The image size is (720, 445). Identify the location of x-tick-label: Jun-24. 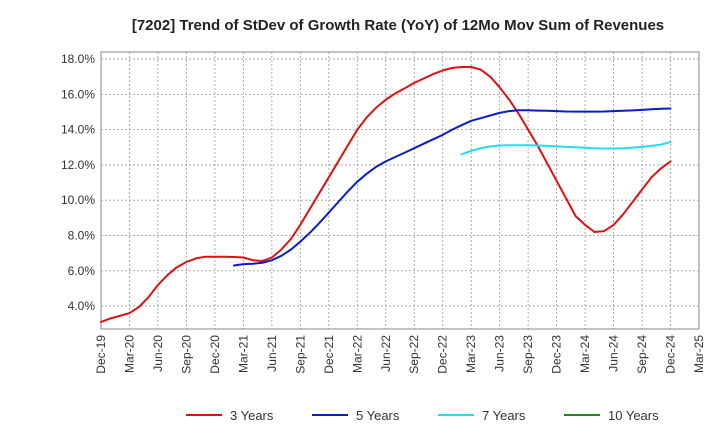
(614, 353).